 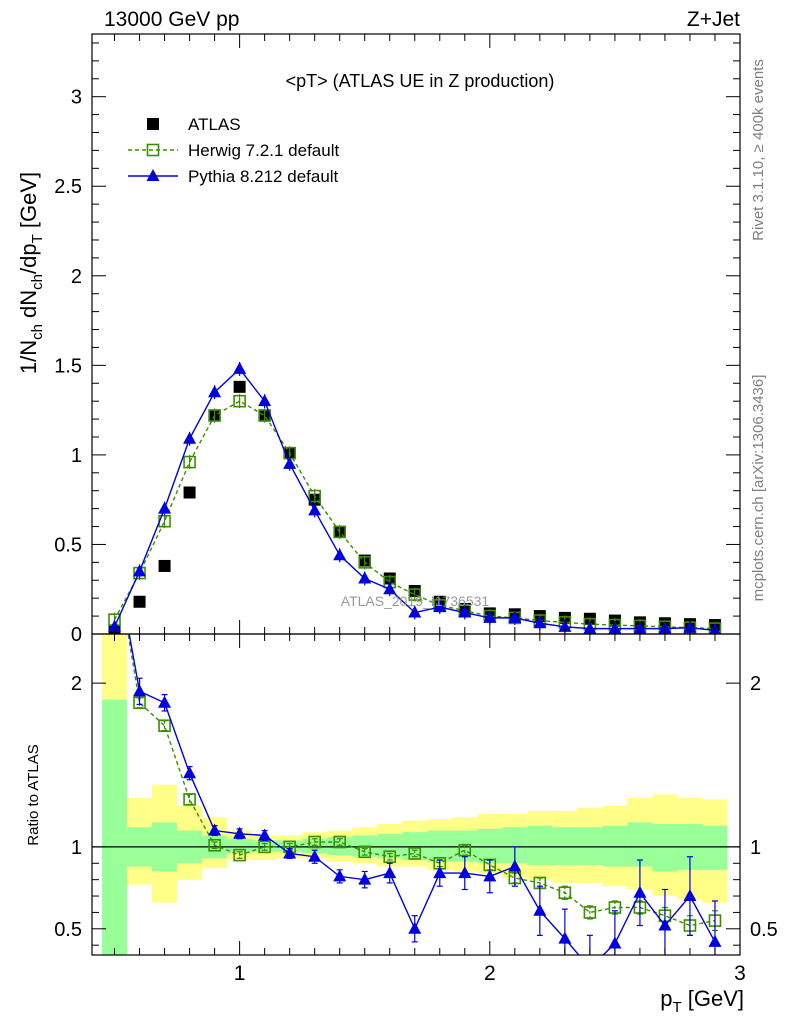 What do you see at coordinates (171, 19) in the screenshot?
I see `header-left: 13000 GeV pp` at bounding box center [171, 19].